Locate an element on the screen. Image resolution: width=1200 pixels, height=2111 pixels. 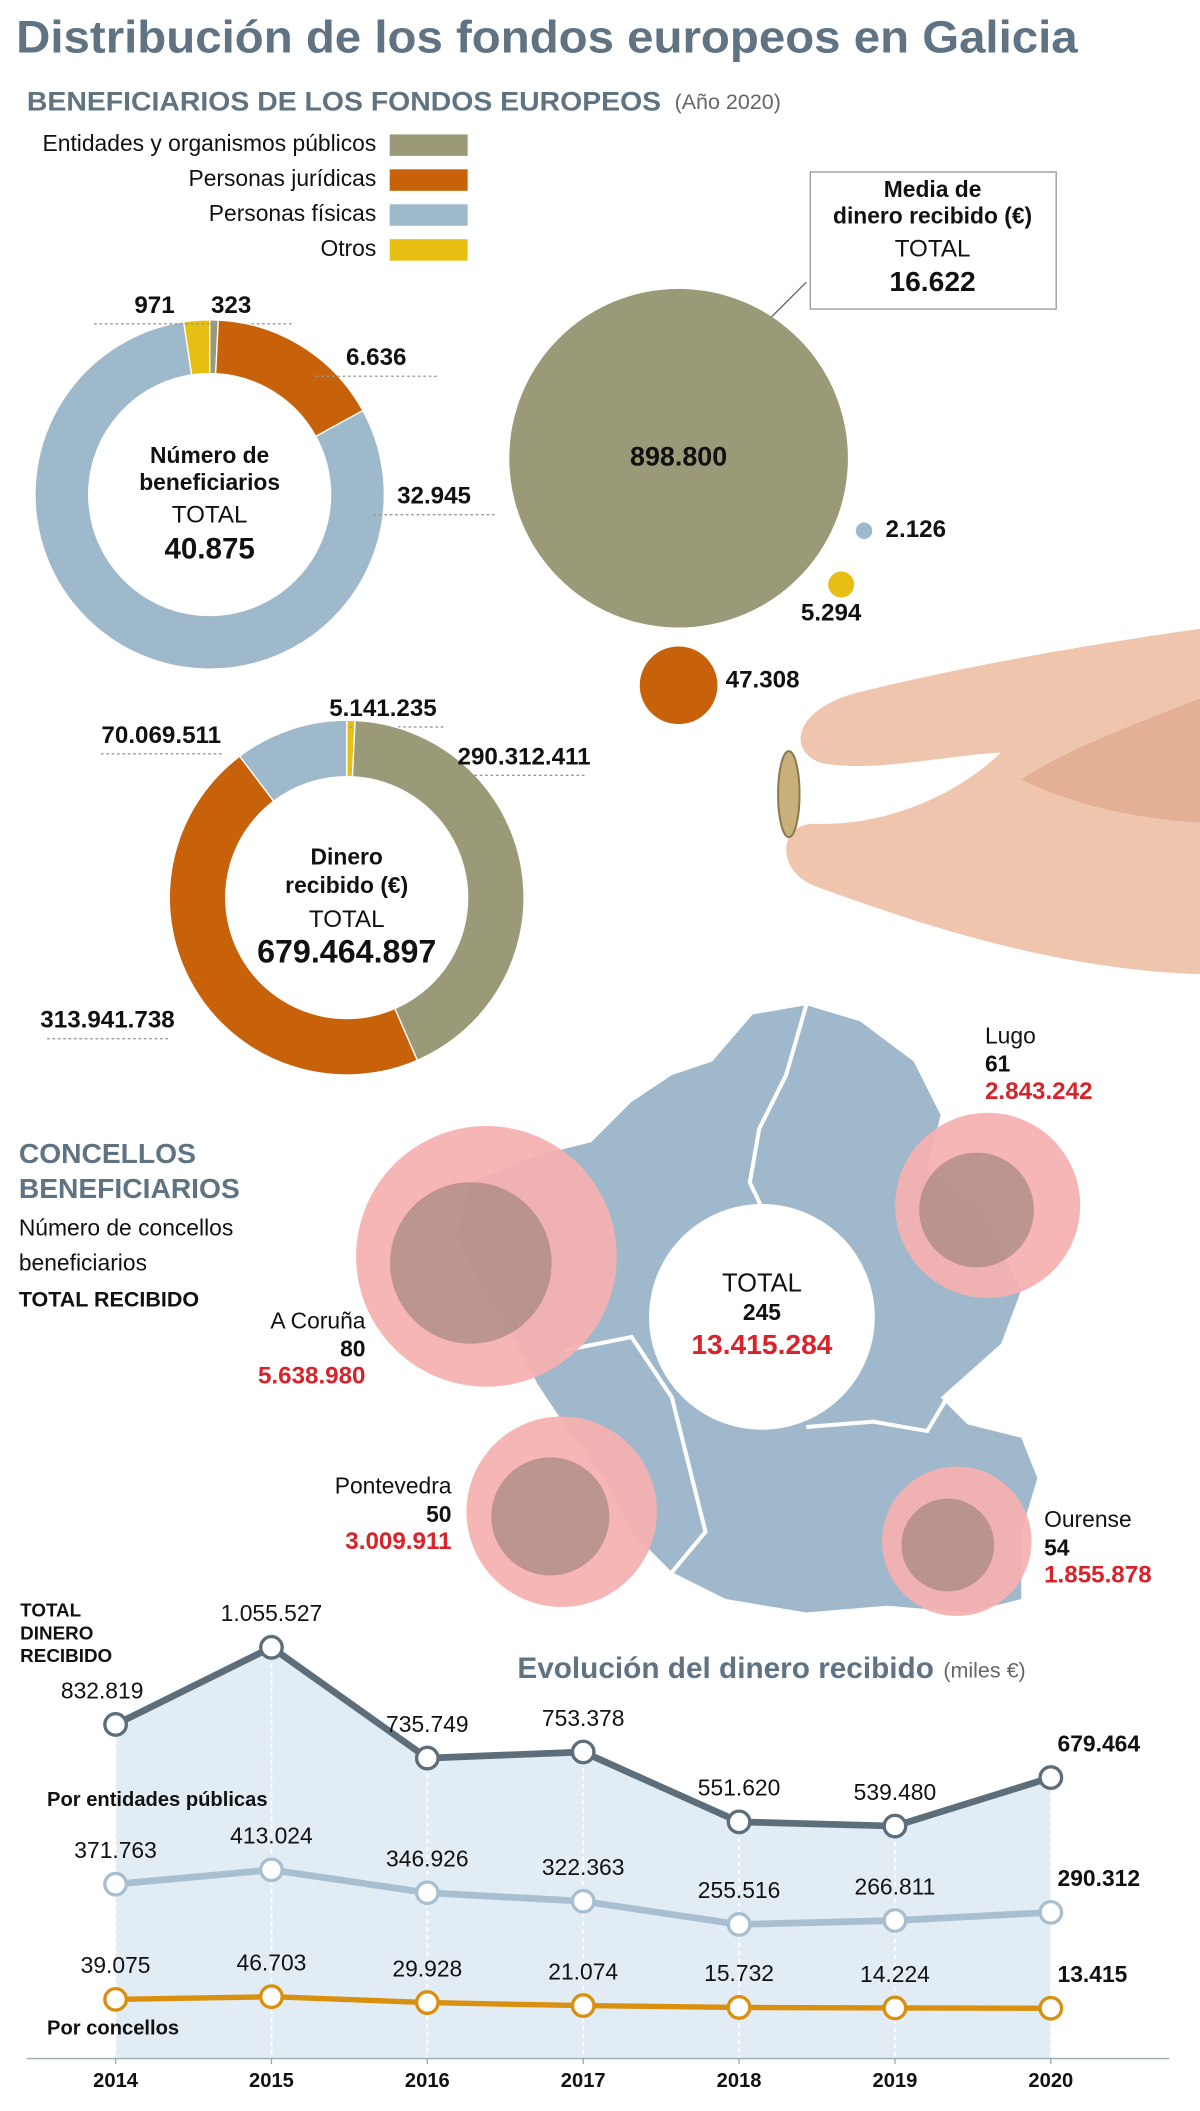
value-label: 255.516 is located at coordinates (739, 1890).